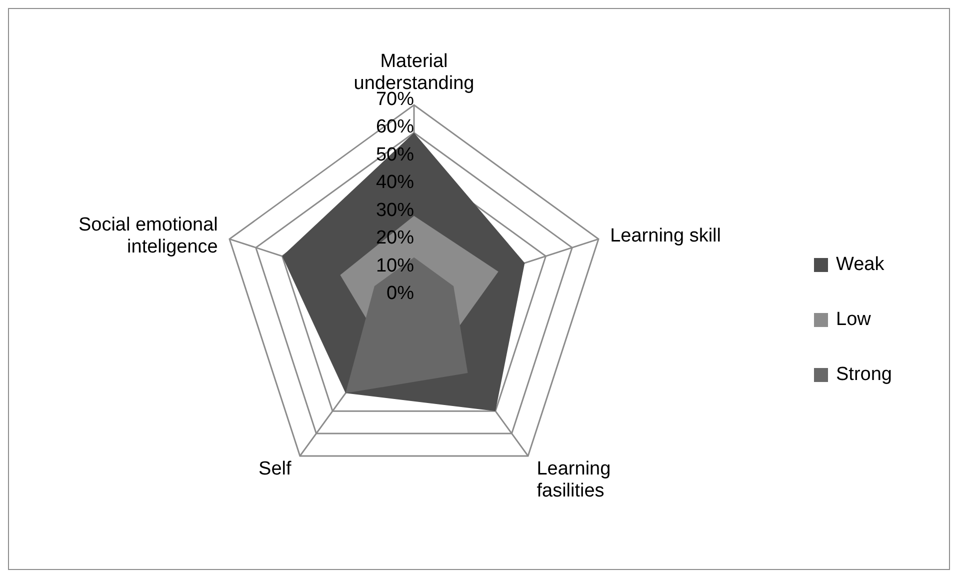 This screenshot has height=581, width=959. Describe the element at coordinates (395, 127) in the screenshot. I see `y-tick-label: 60%` at that location.